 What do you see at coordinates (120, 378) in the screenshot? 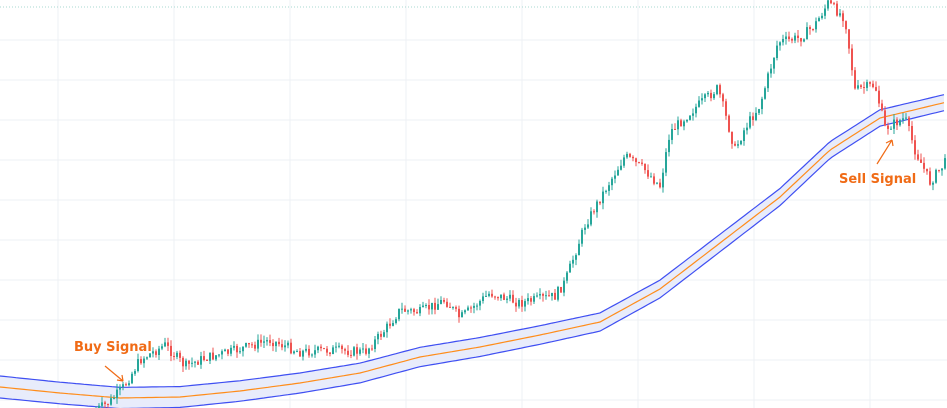
I see `buy-signal-arrowhead` at bounding box center [120, 378].